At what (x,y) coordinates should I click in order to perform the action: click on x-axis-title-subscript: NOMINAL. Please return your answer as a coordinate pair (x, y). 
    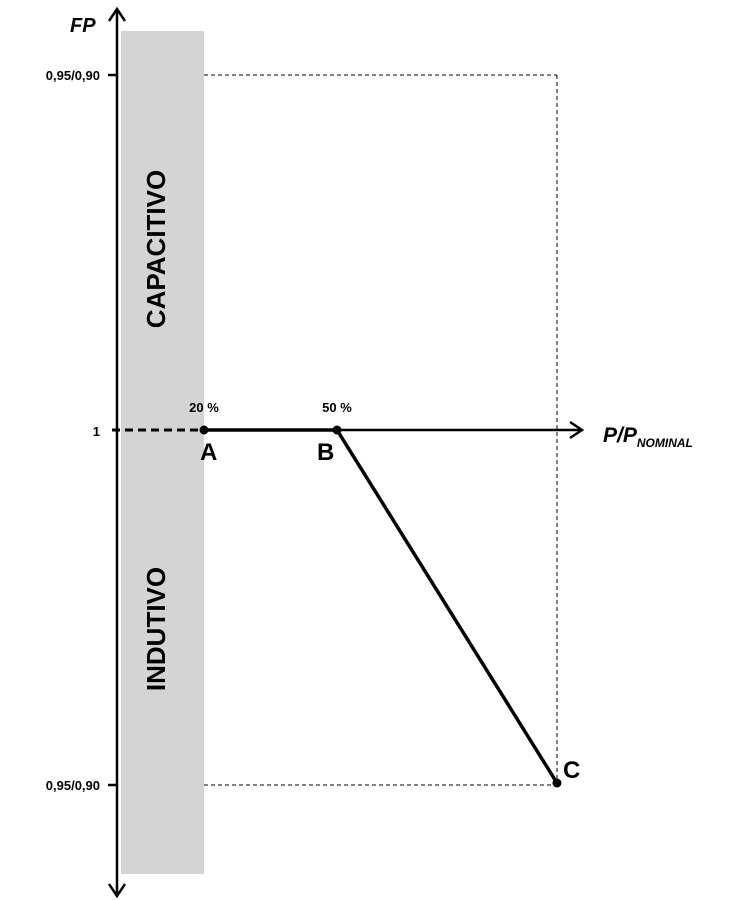
    Looking at the image, I should click on (665, 443).